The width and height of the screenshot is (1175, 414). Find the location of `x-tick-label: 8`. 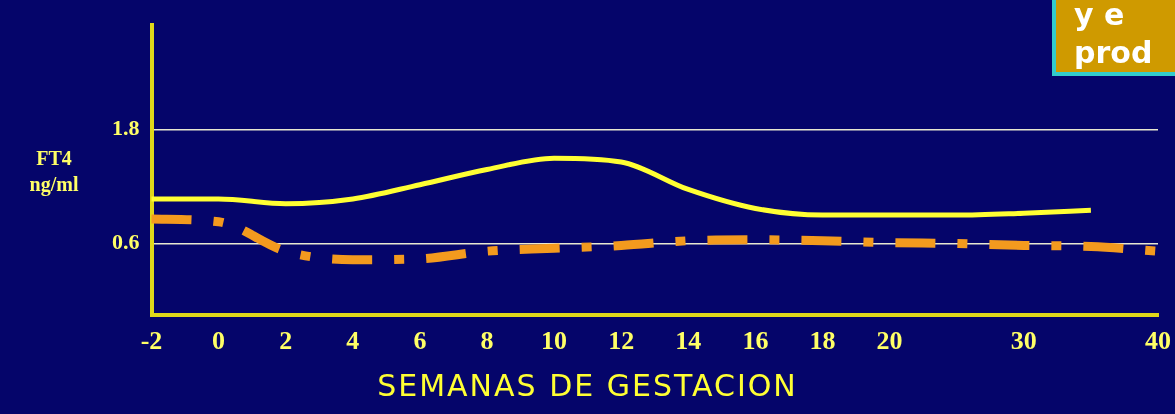

x-tick-label: 8 is located at coordinates (487, 341).